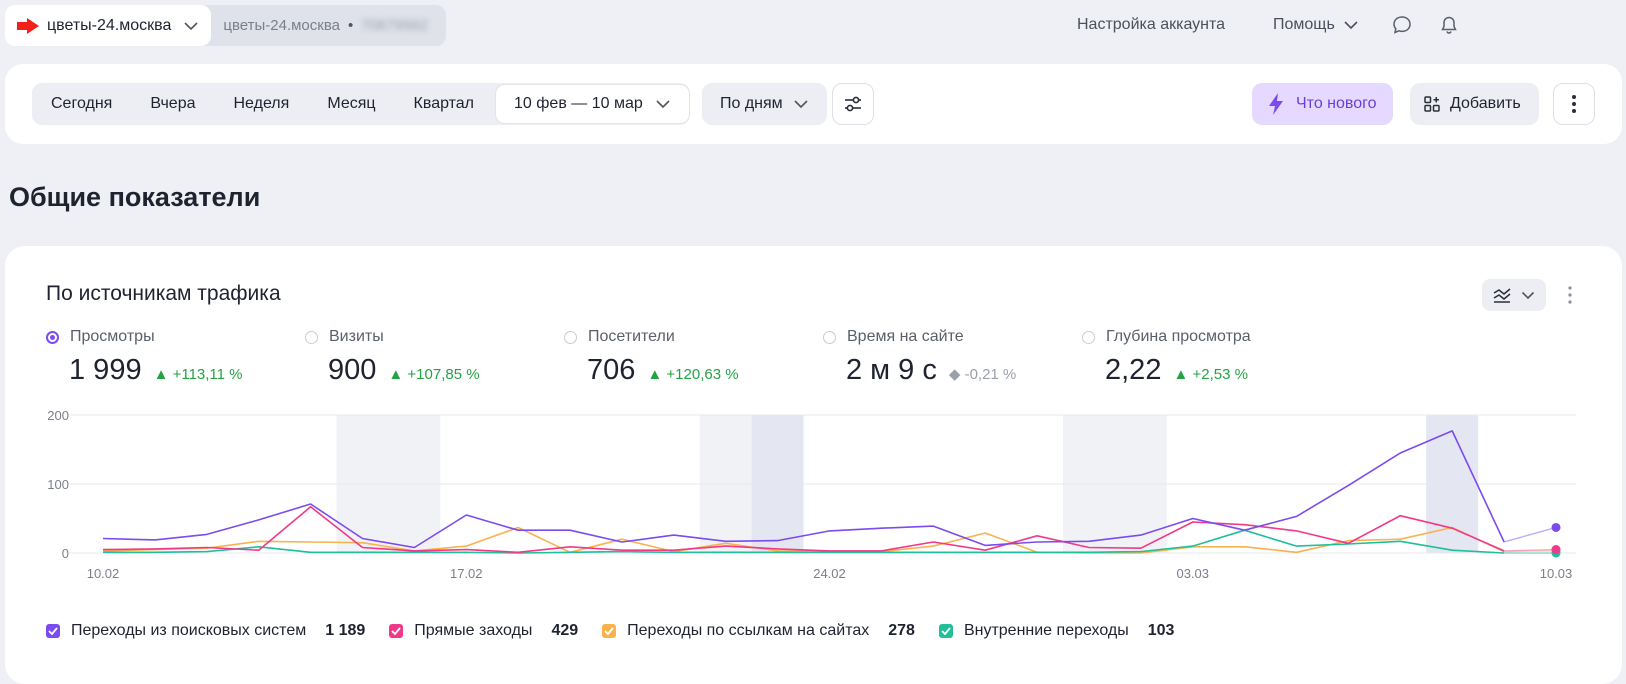  Describe the element at coordinates (112, 336) in the screenshot. I see `metric-label: Просмотры` at that location.